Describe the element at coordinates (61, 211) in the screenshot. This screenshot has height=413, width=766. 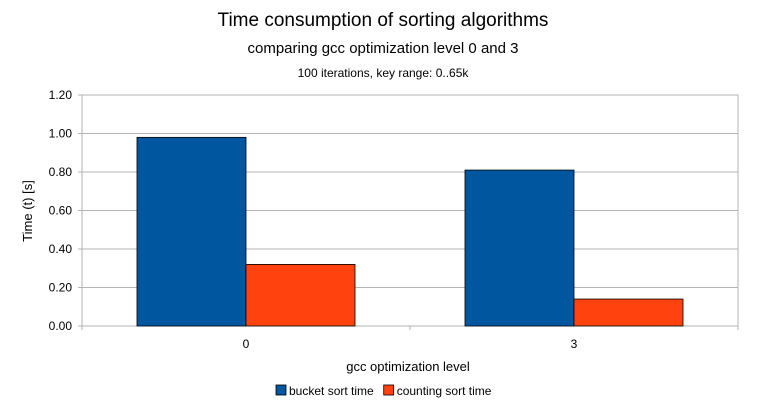
I see `y-tick-label: 0.60` at that location.